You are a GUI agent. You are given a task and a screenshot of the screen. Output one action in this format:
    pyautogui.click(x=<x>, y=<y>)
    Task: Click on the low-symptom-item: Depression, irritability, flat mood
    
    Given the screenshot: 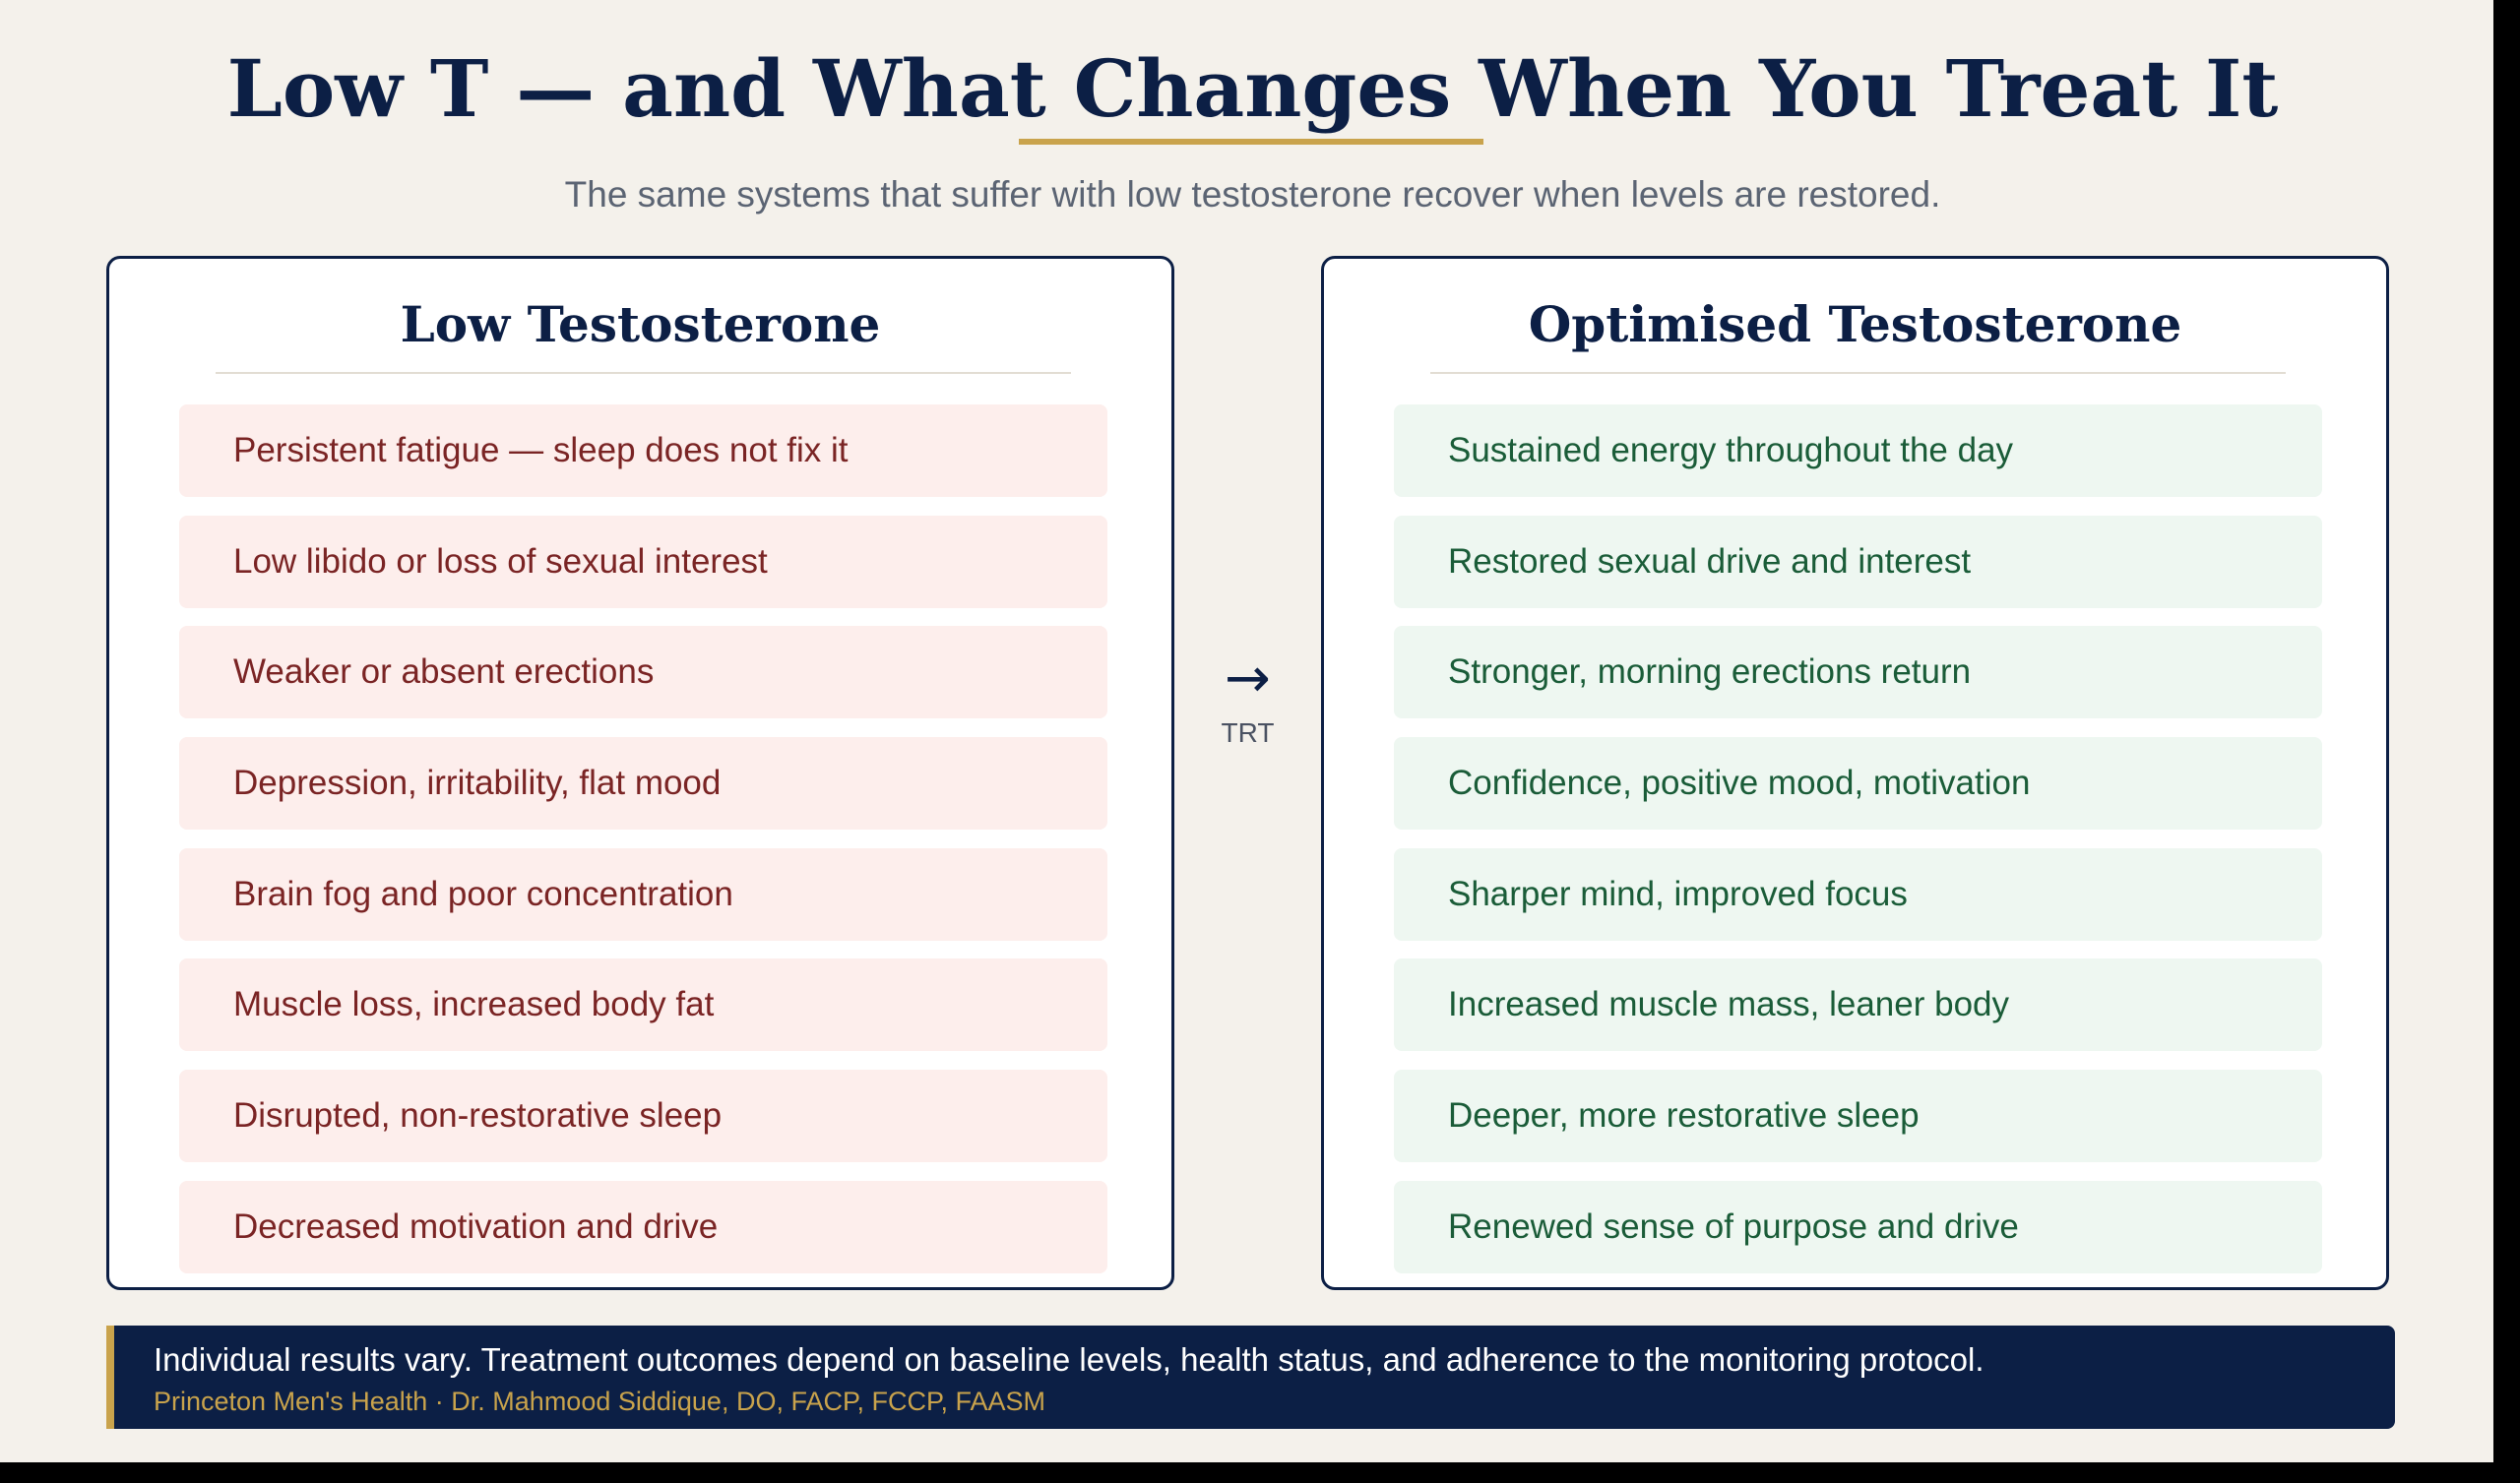 What is the action you would take?
    pyautogui.click(x=643, y=784)
    